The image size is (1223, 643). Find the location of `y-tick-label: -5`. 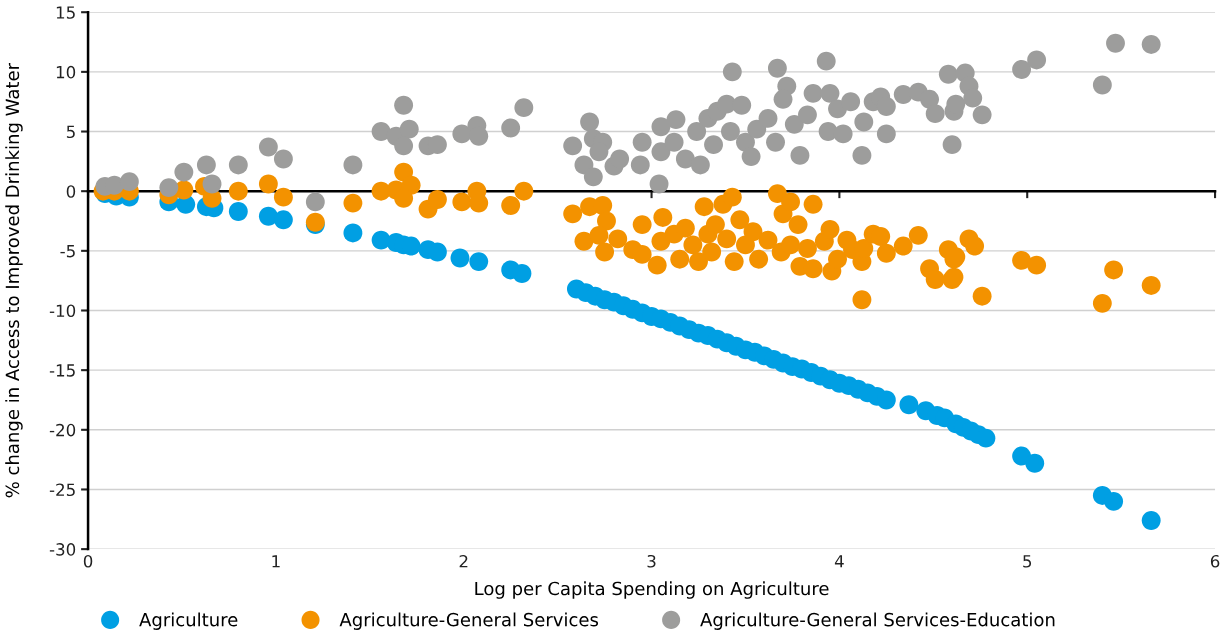

y-tick-label: -5 is located at coordinates (67, 251).